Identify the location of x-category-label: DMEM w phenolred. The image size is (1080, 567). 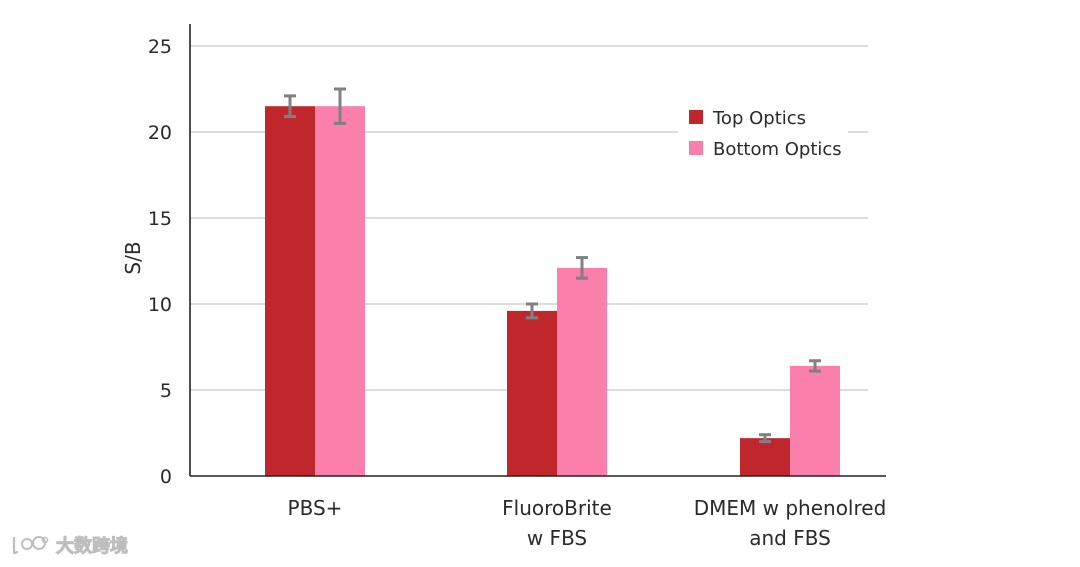
(790, 508).